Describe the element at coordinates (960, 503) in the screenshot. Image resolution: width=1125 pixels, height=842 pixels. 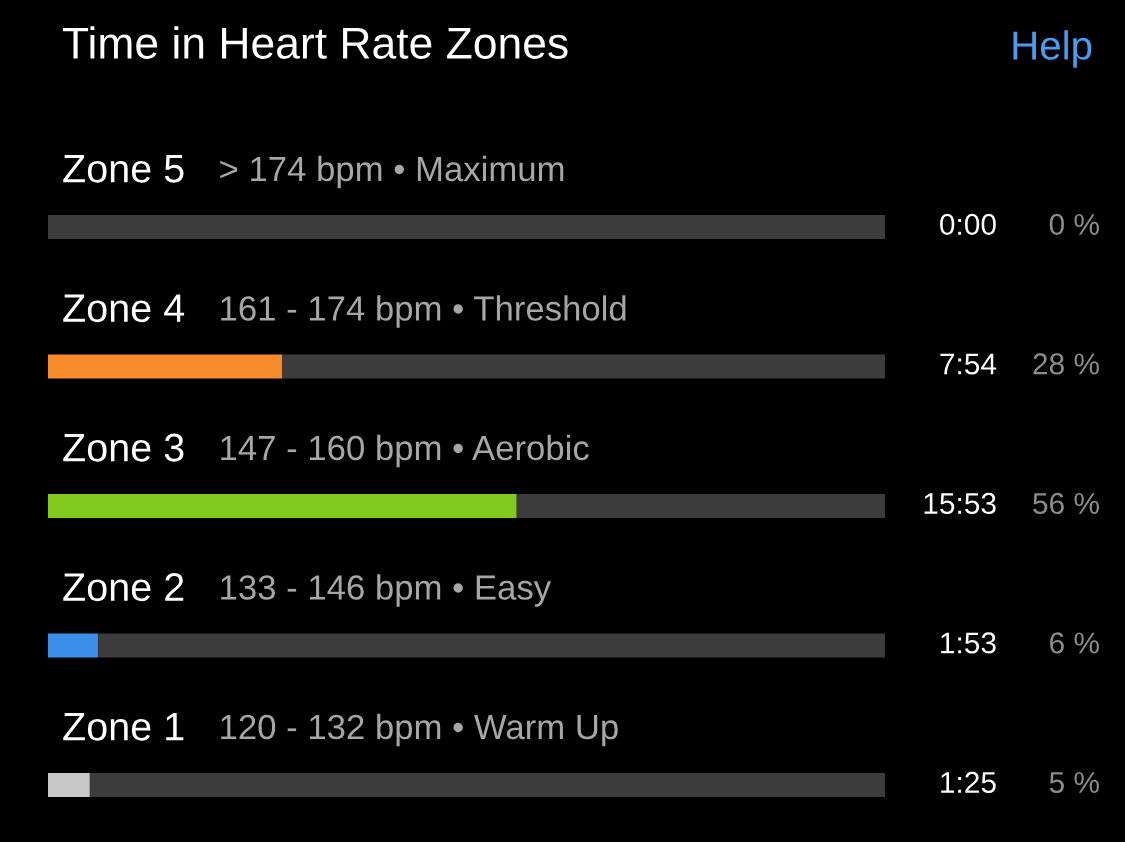
I see `text: 15:53` at that location.